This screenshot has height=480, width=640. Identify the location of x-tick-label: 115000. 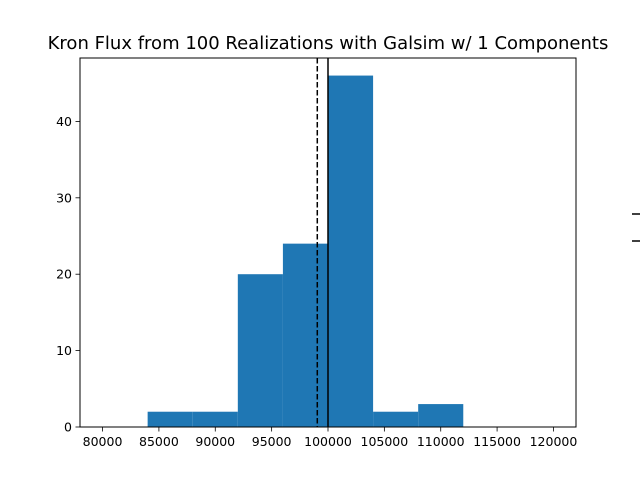
(497, 441).